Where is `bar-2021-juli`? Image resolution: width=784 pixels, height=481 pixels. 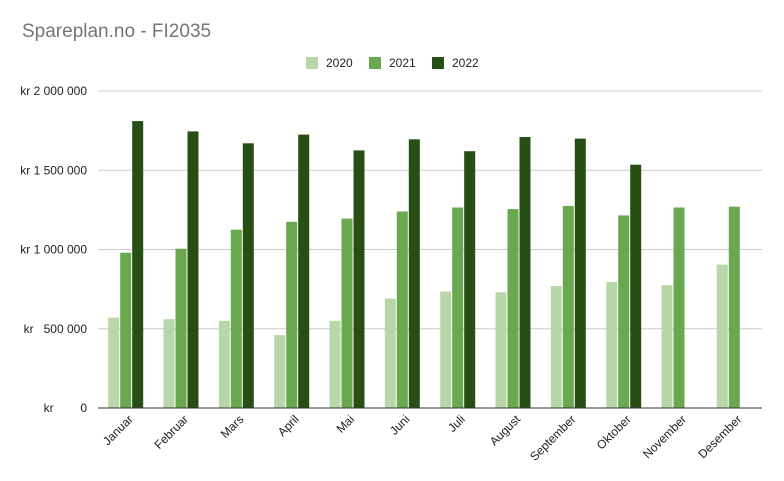
bar-2021-juli is located at coordinates (458, 307).